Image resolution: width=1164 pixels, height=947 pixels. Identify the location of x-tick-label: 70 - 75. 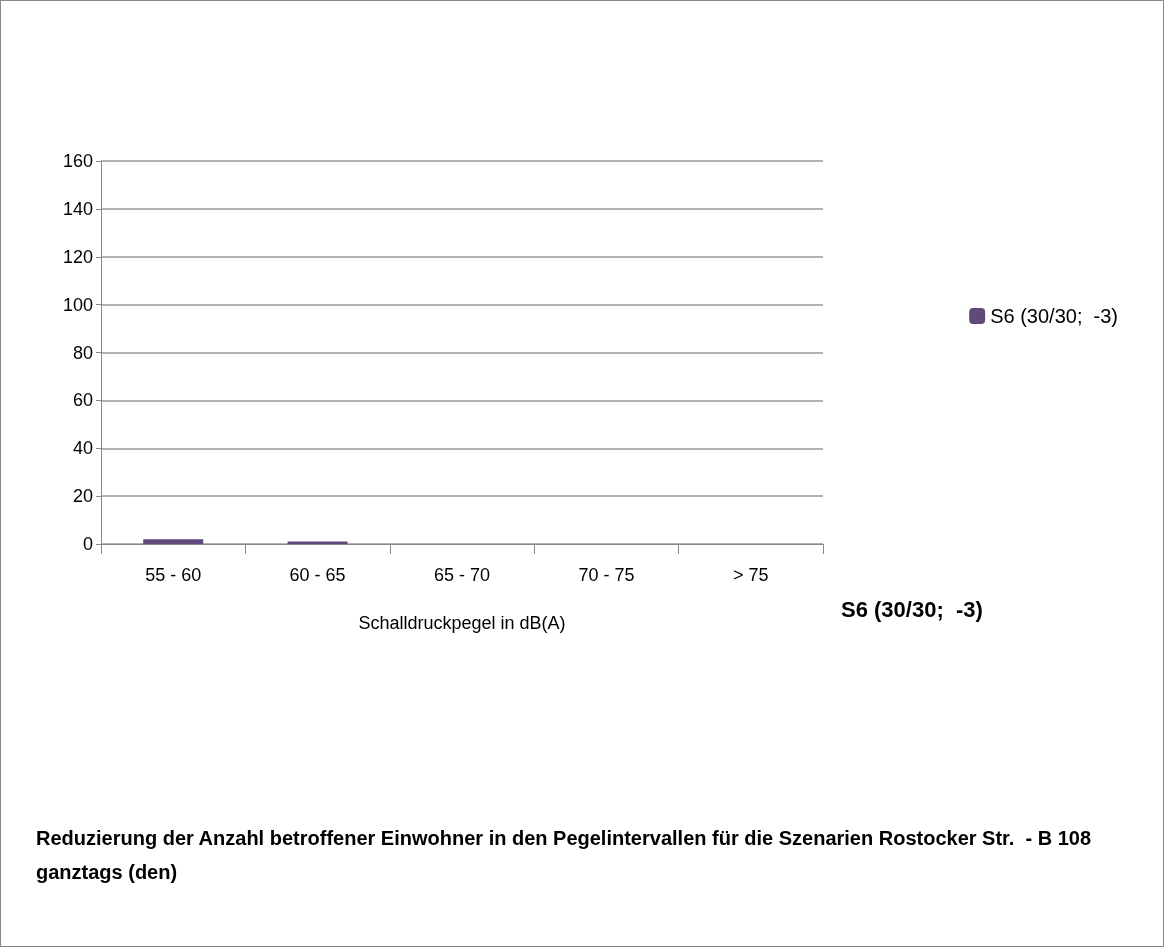
(606, 575).